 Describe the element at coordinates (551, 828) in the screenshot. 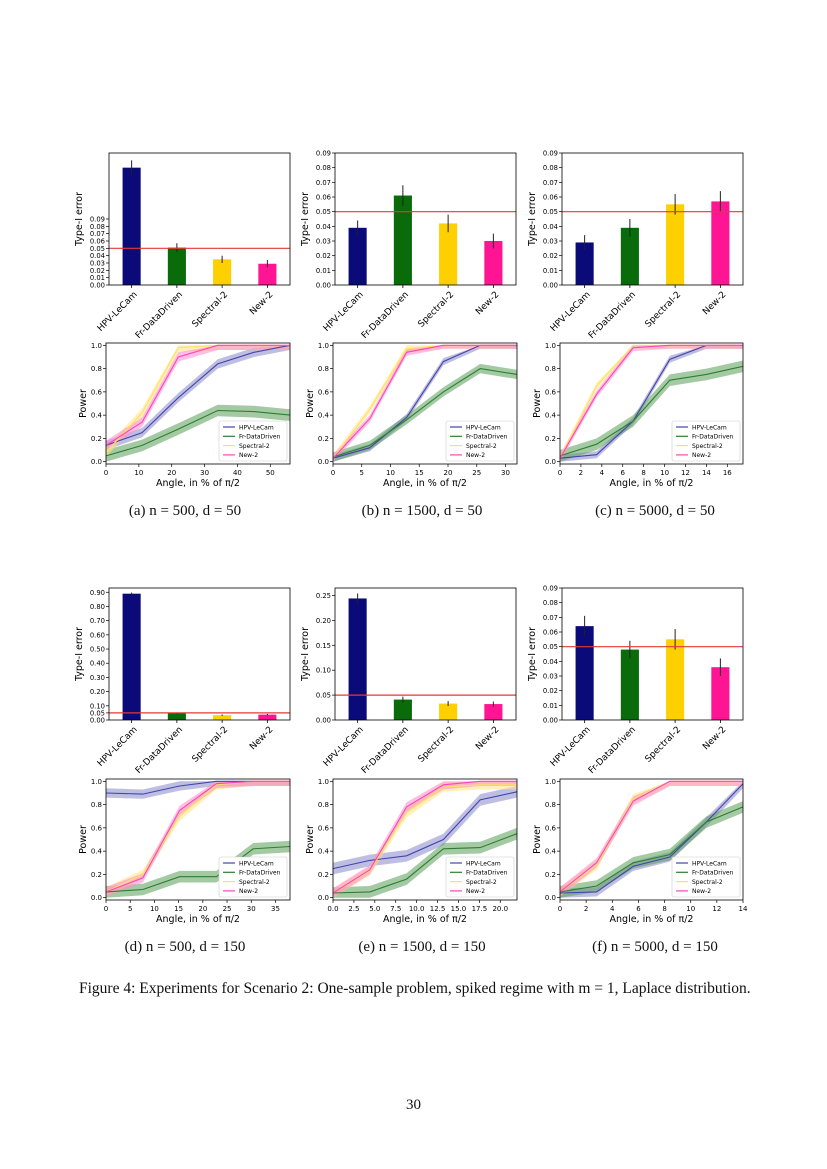

I see `y-tick-label: 0.6` at that location.